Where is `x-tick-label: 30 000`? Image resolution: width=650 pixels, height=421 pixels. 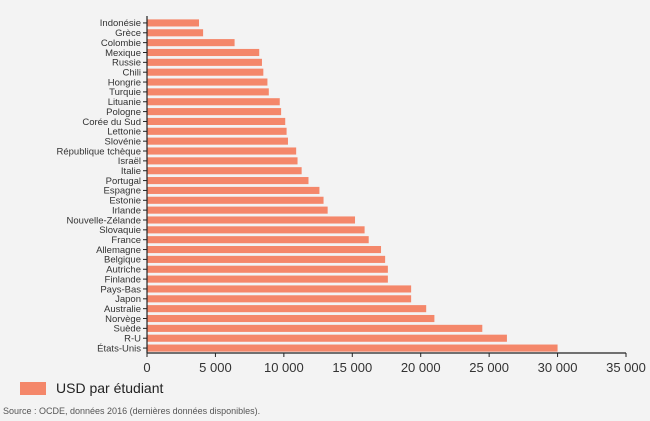 x-tick-label: 30 000 is located at coordinates (558, 367).